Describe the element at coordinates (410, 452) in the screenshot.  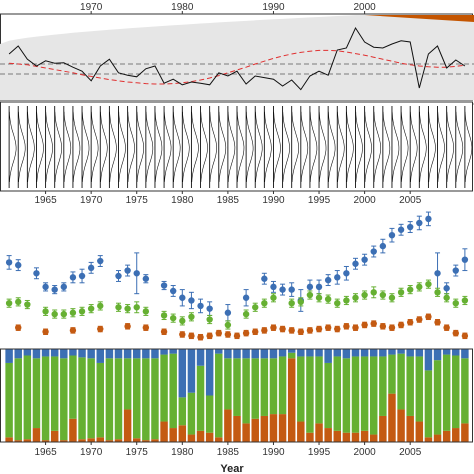
I see `bottom-tick-label: 2005` at that location.